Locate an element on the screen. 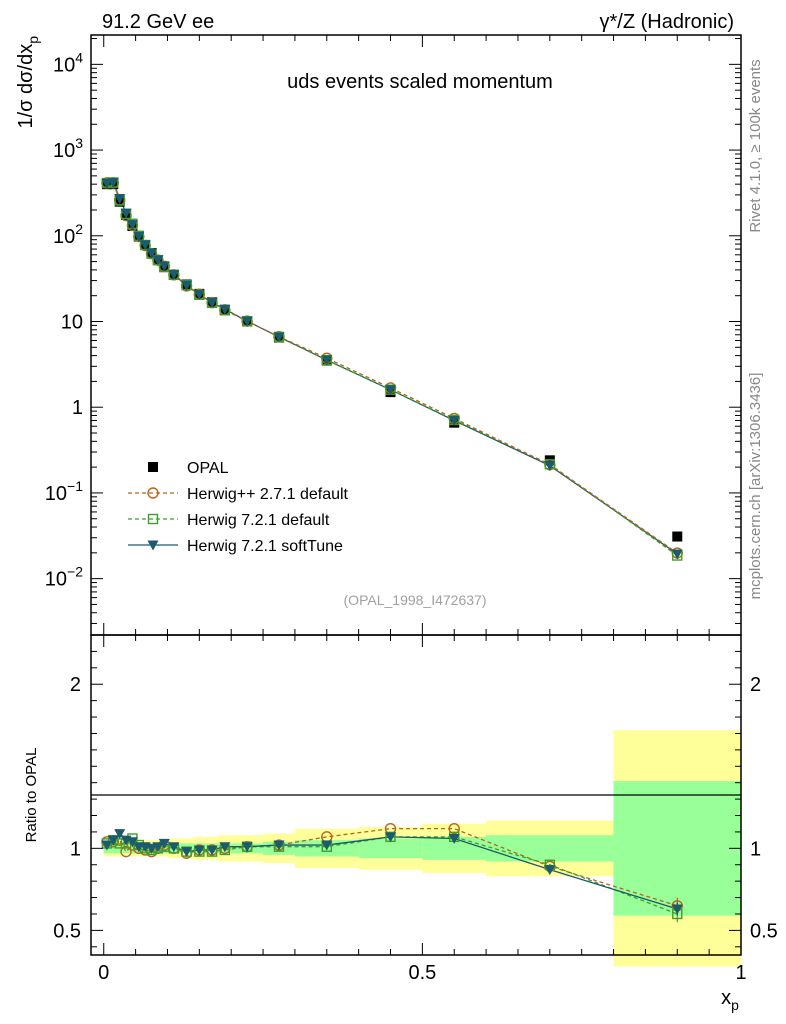 The image size is (786, 1024). ratio-y-tick-label: 0.5 is located at coordinates (67, 931).